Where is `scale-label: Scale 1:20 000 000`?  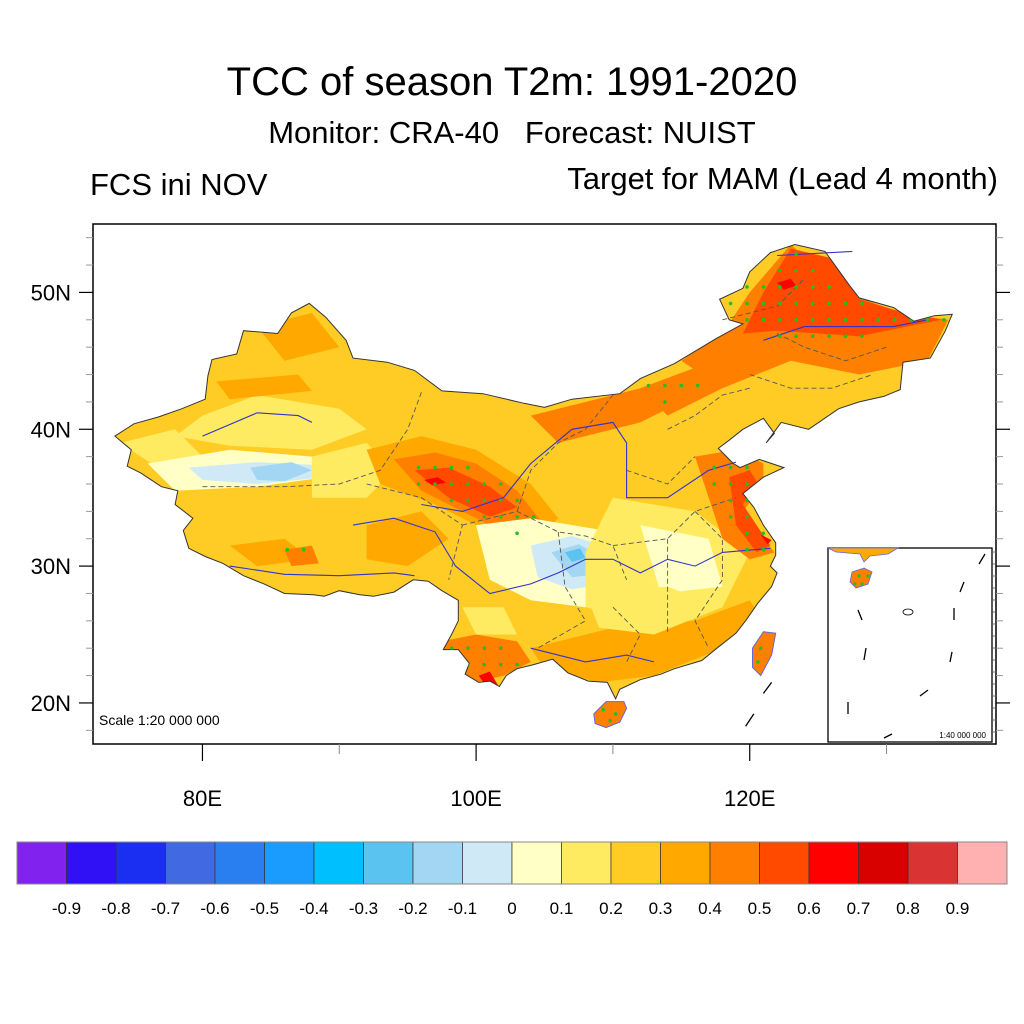 scale-label: Scale 1:20 000 000 is located at coordinates (159, 720).